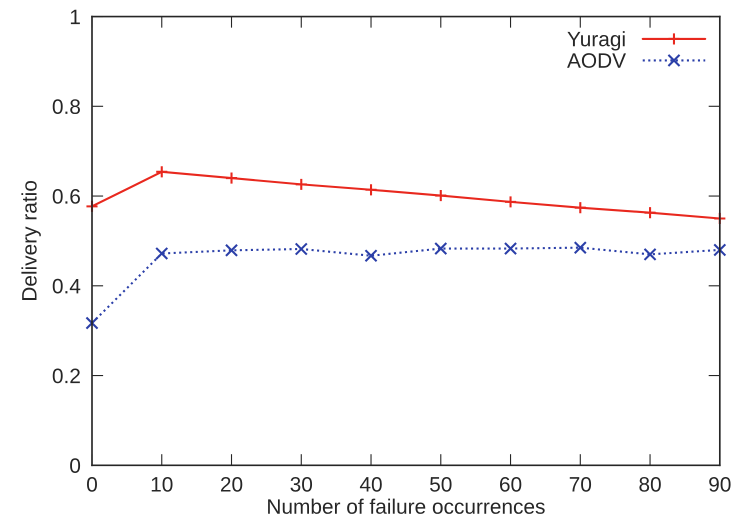 This screenshot has width=736, height=517. I want to click on x-tick-label: 40, so click(371, 484).